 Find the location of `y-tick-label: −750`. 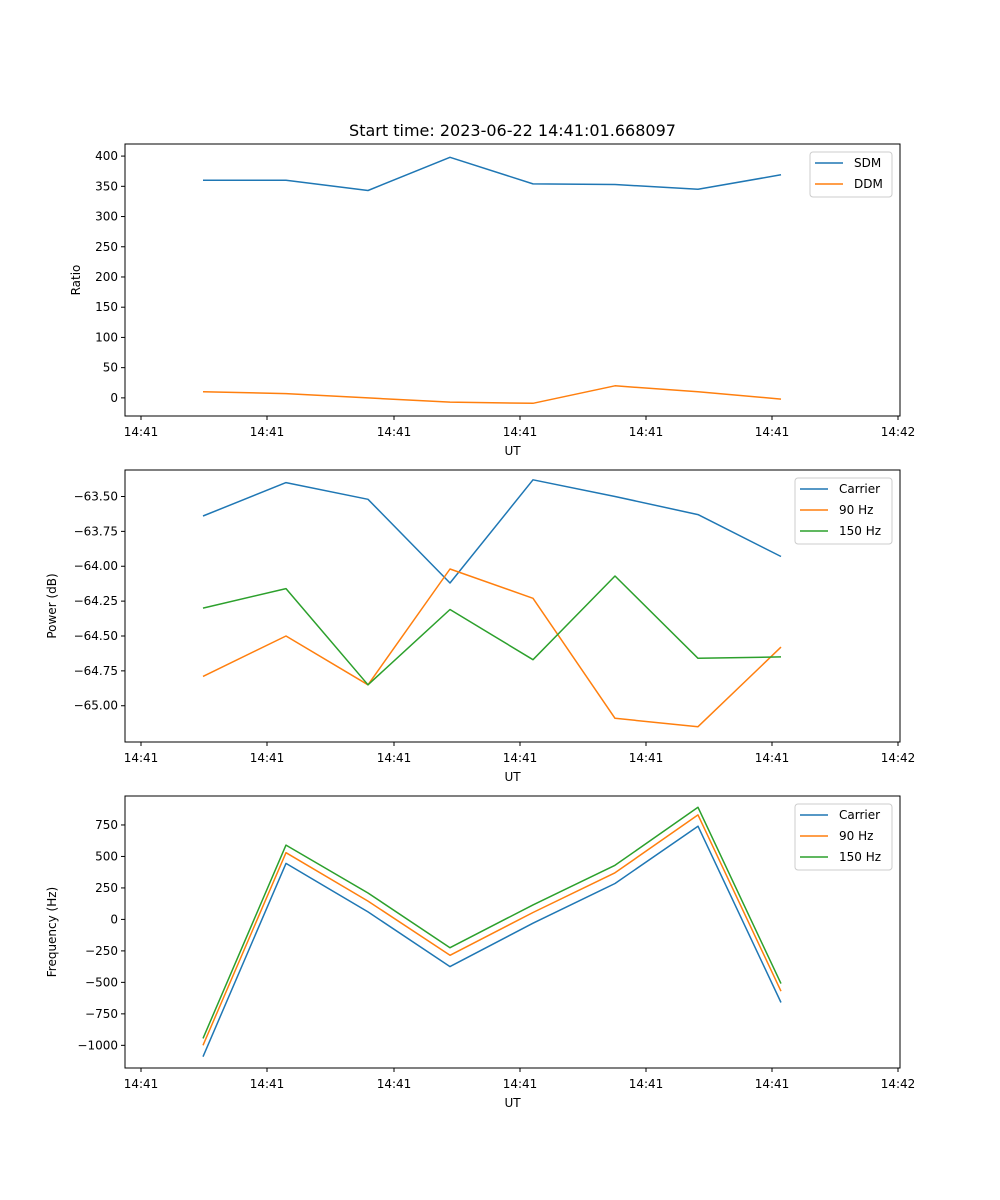

y-tick-label: −750 is located at coordinates (101, 1014).